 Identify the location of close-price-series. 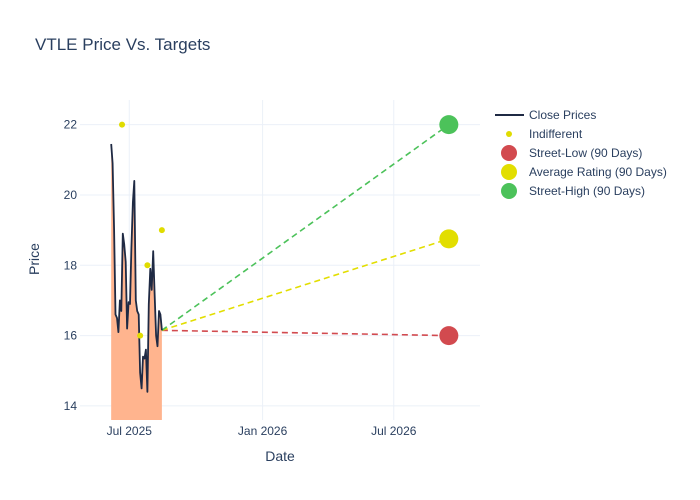
(136, 268).